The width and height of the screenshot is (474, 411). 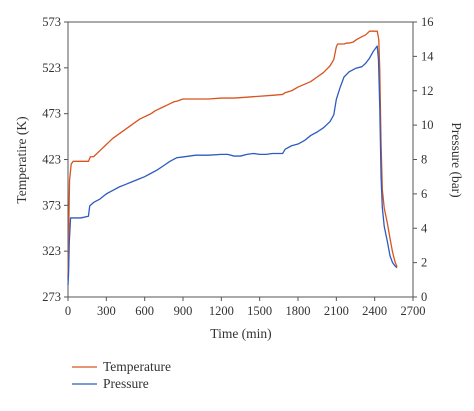 I want to click on x-tick-label: 1500, so click(x=259, y=311).